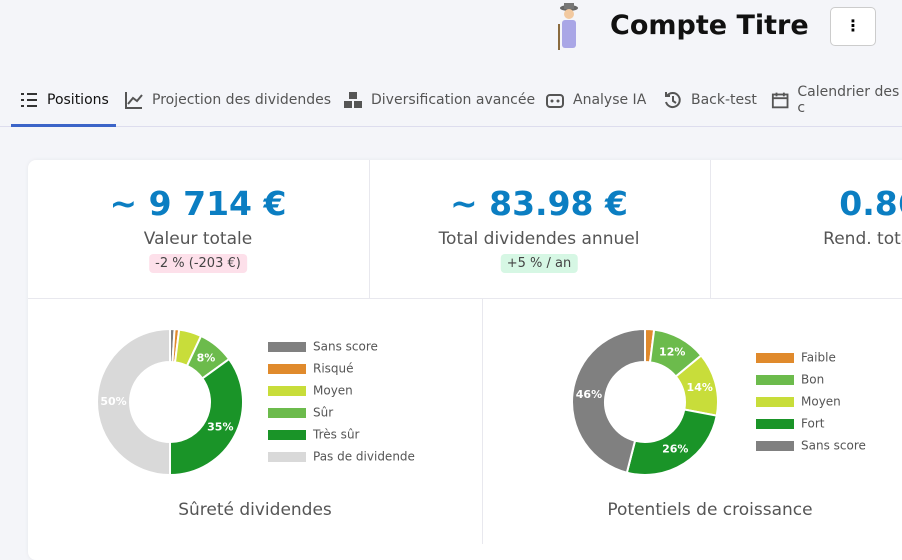 The image size is (902, 560). Describe the element at coordinates (853, 26) in the screenshot. I see `menu-button: ⋮` at that location.